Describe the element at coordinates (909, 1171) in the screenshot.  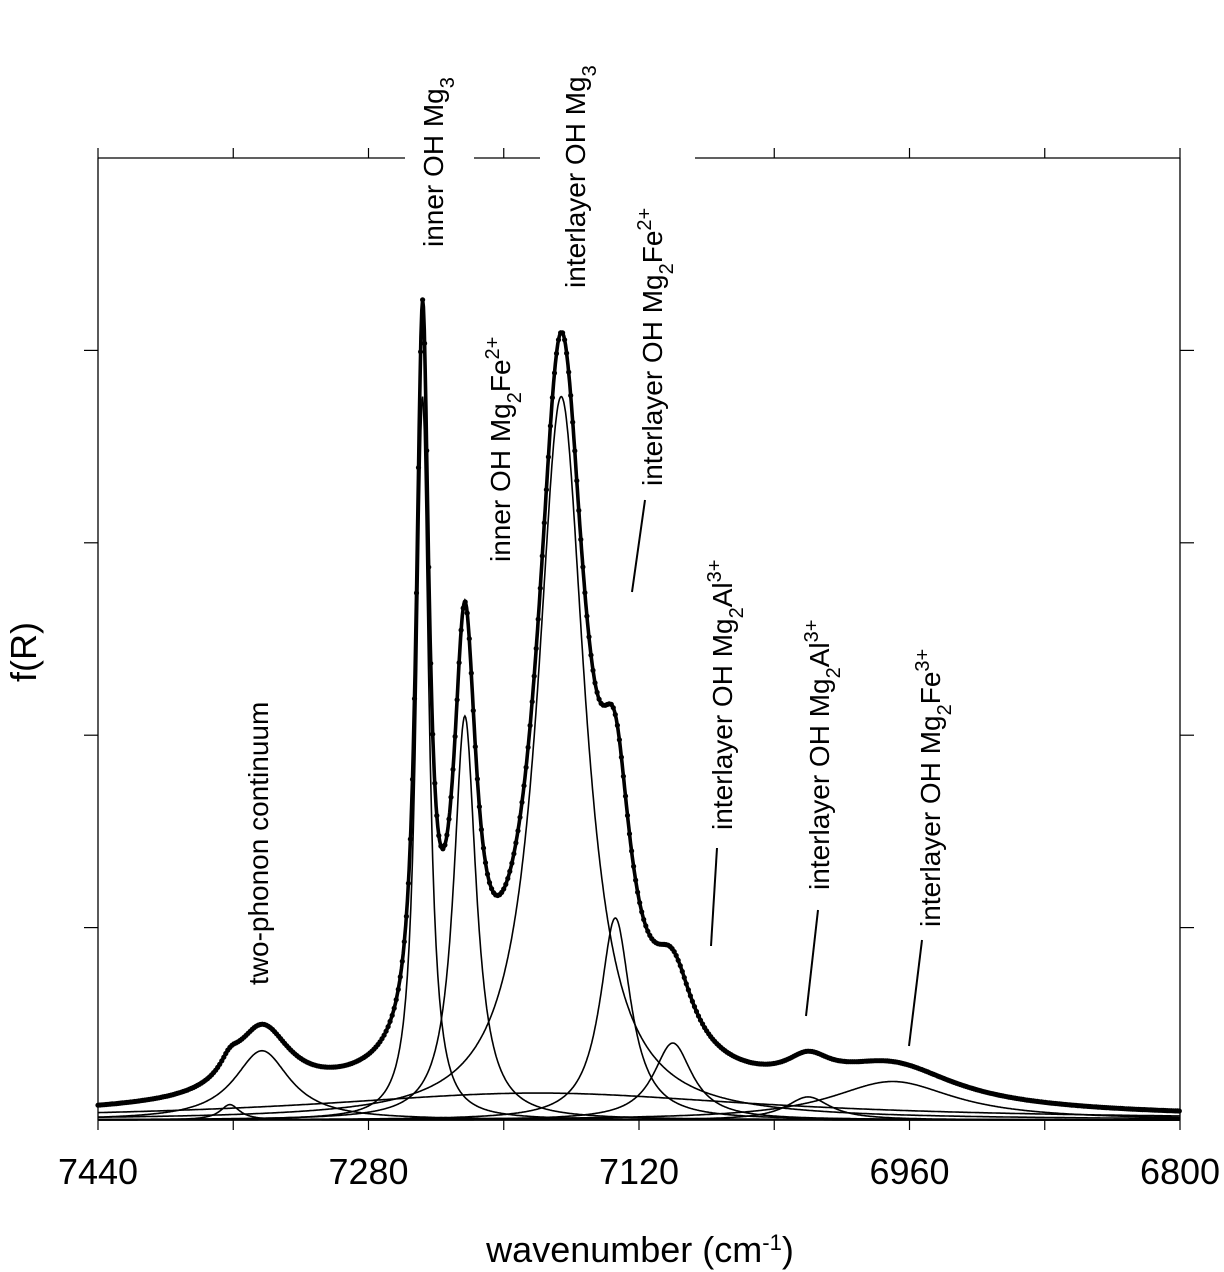
I see `x-tick-label-6960: 6960` at that location.